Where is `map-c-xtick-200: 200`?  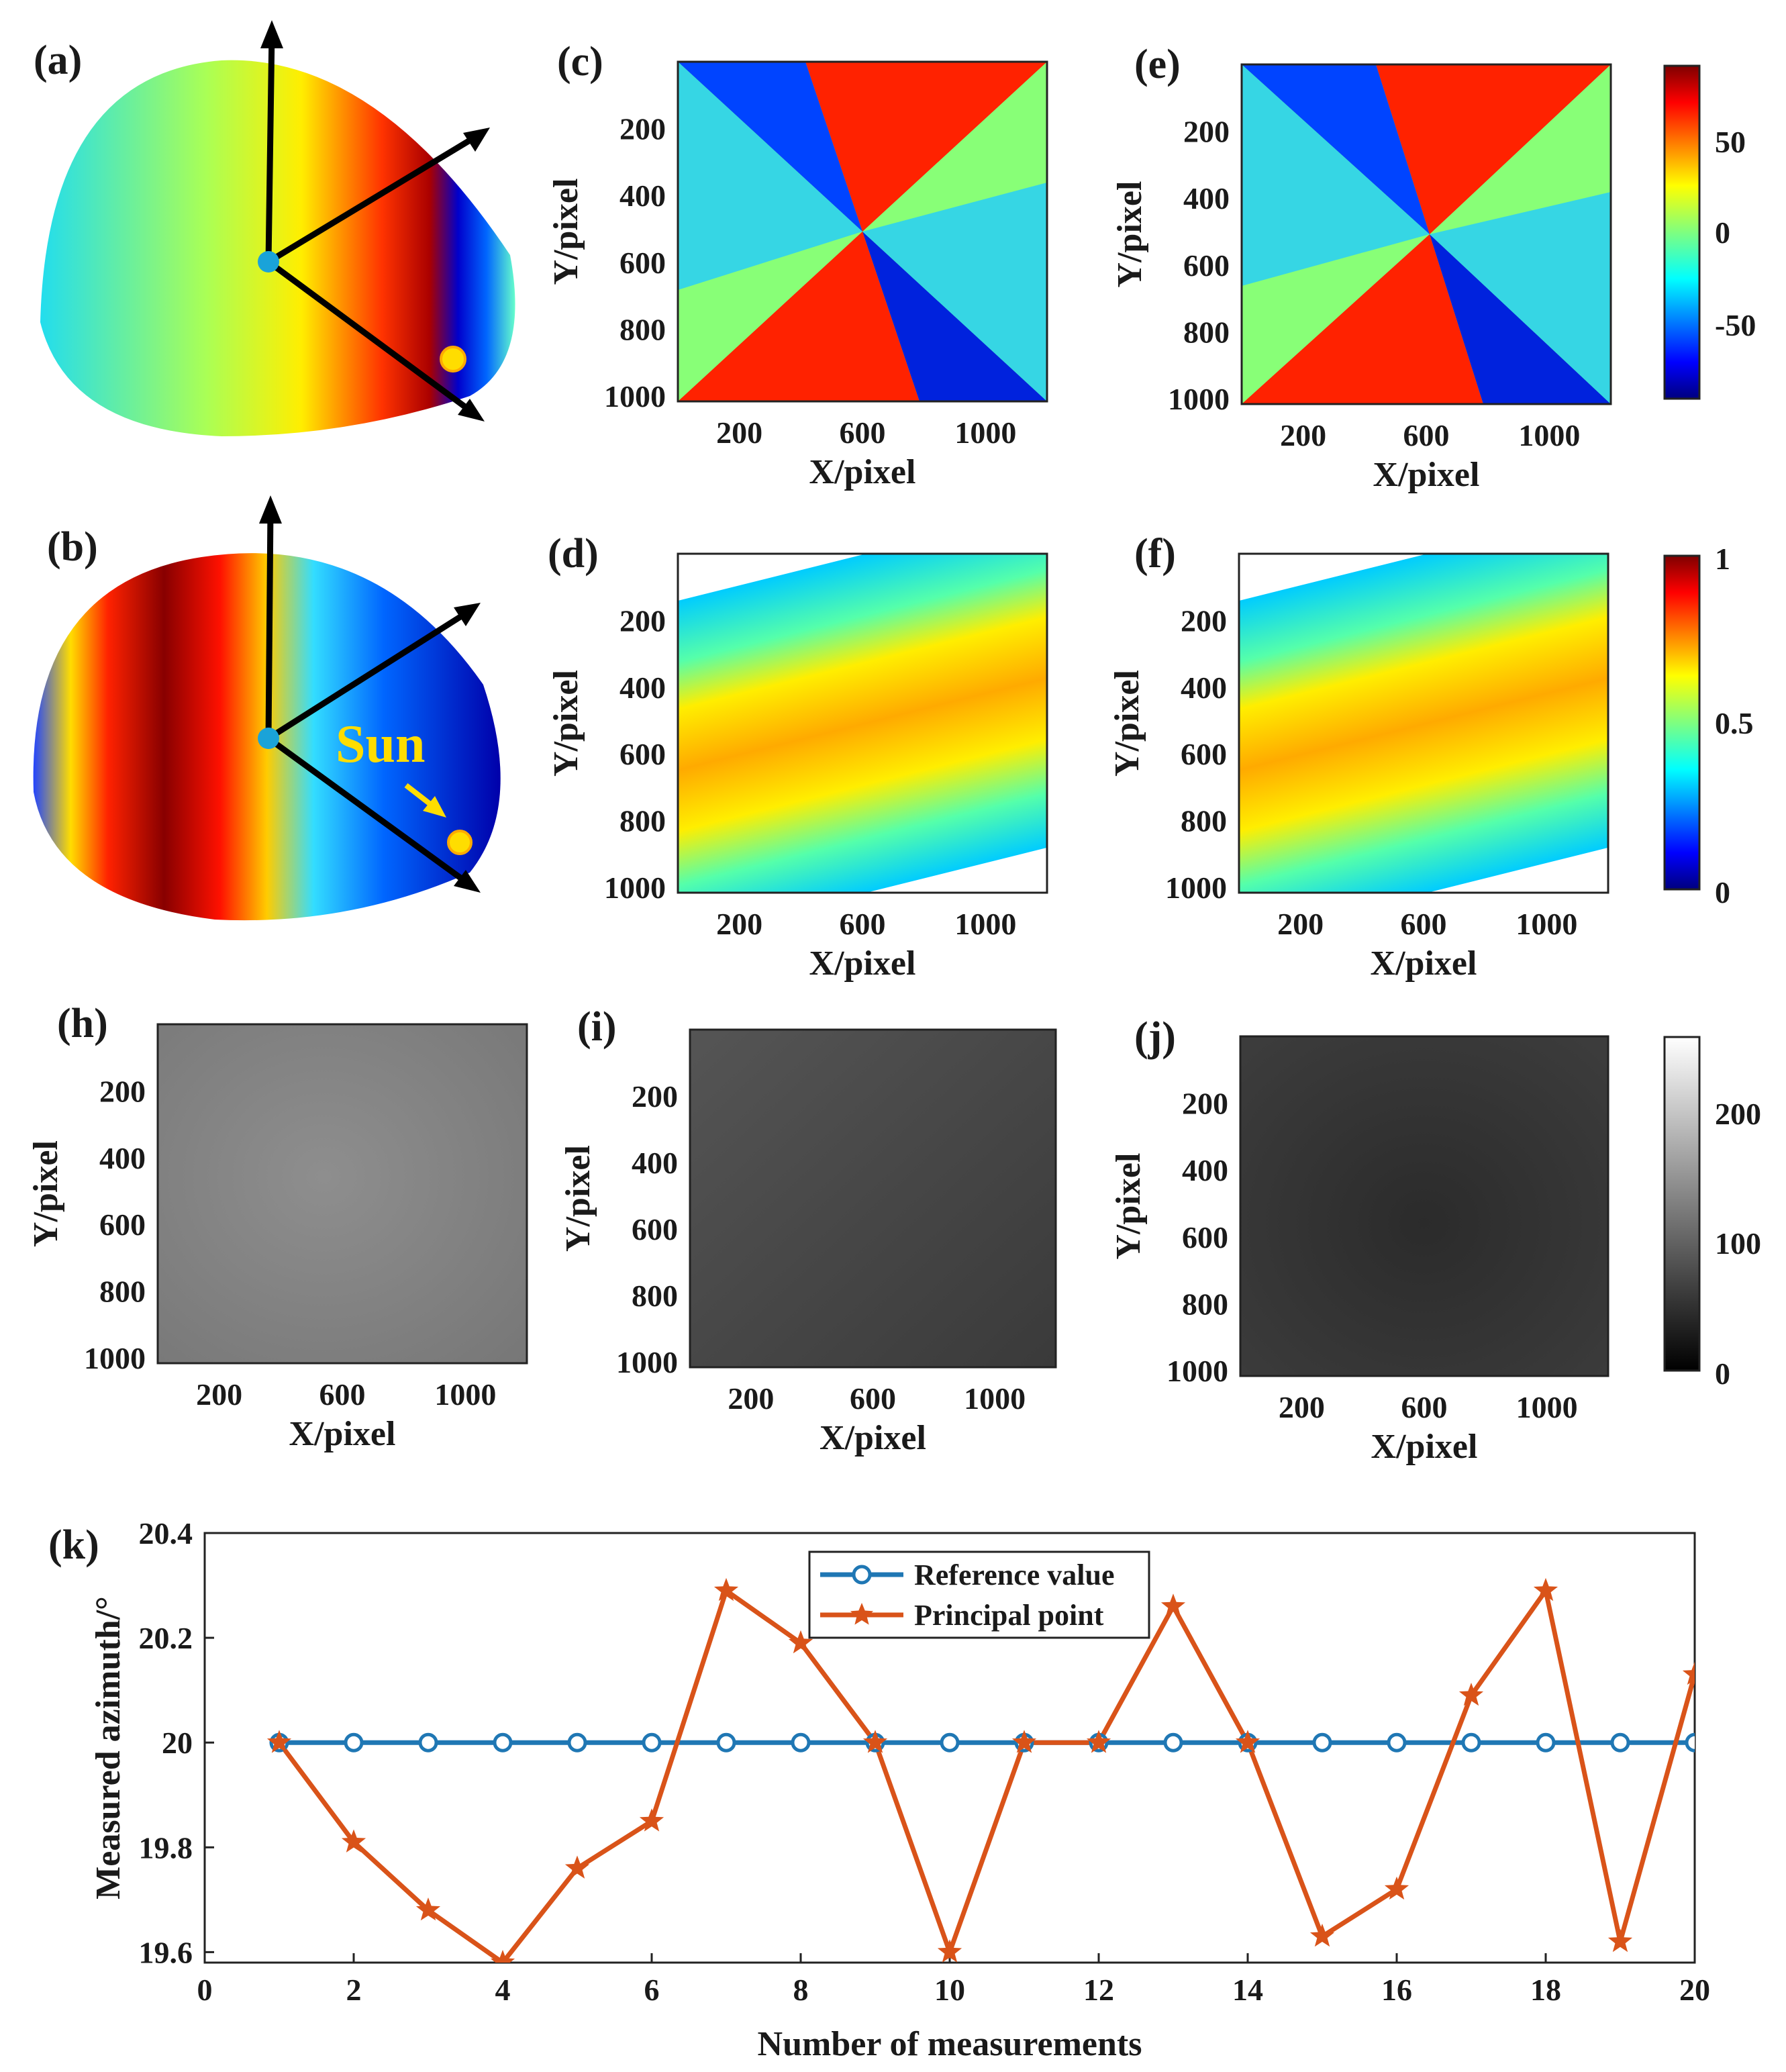
map-c-xtick-200: 200 is located at coordinates (739, 433).